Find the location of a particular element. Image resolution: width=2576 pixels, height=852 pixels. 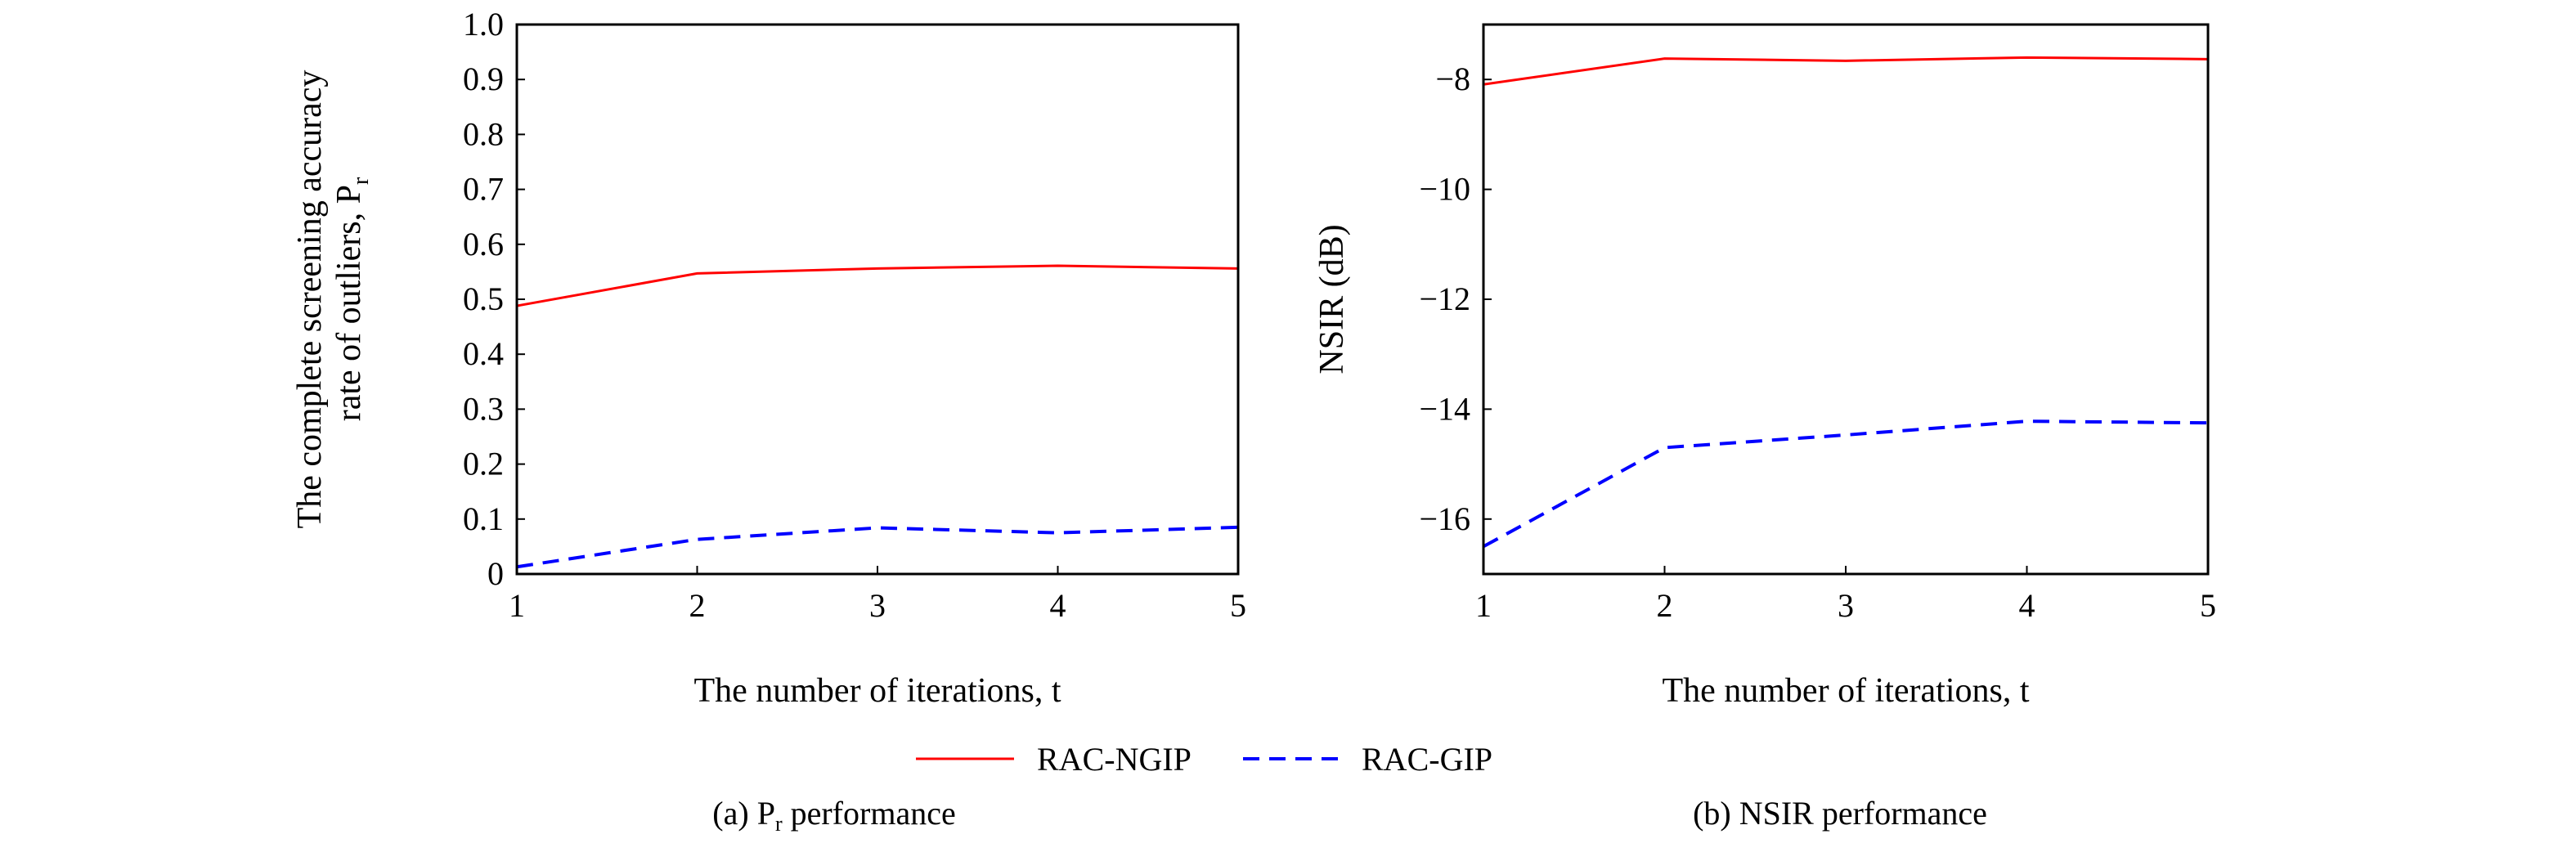

panel-b-series-rac-gip is located at coordinates (1846, 484).